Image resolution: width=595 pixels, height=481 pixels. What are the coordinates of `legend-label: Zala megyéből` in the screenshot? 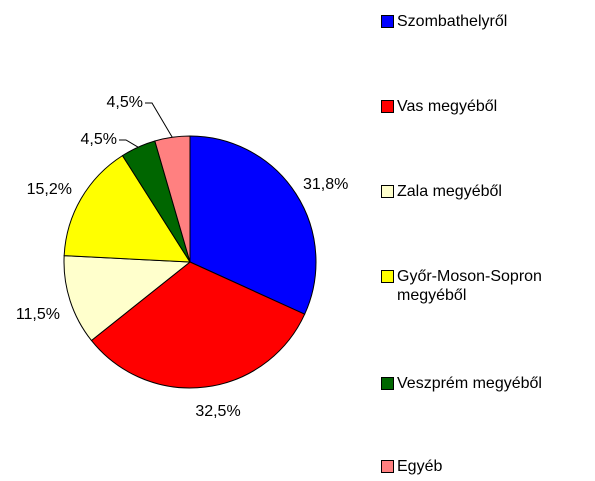 It's located at (449, 191).